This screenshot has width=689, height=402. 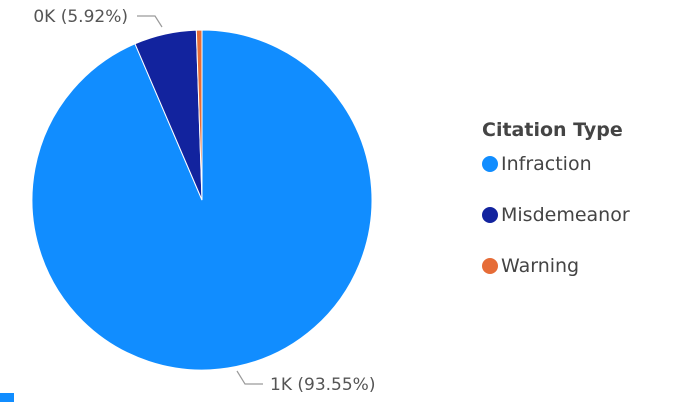 I want to click on legend-dot-misdemeanor, so click(x=490, y=215).